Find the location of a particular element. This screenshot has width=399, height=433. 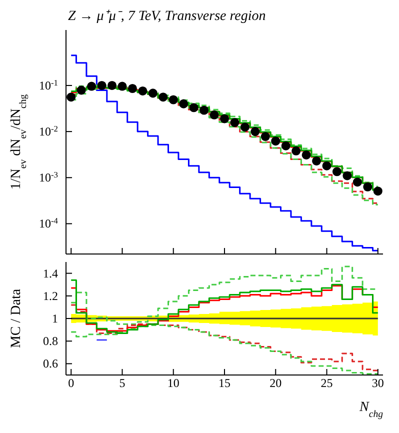

x-tick-label: 5 is located at coordinates (122, 383).